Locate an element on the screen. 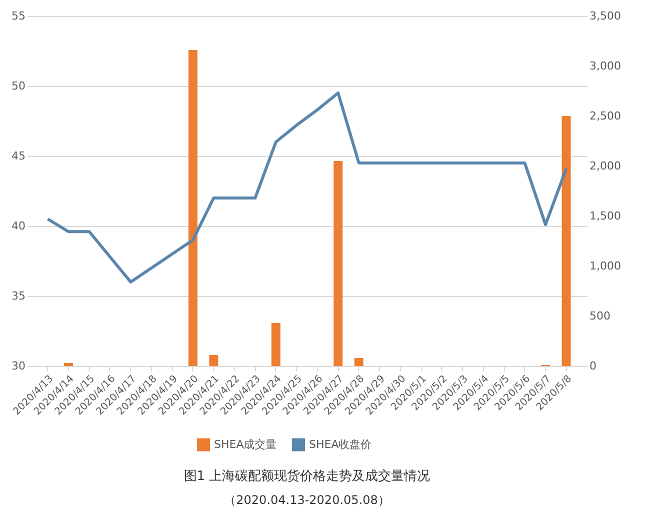 Image resolution: width=669 pixels, height=508 pixels. y-tick-label: 35 is located at coordinates (19, 296).